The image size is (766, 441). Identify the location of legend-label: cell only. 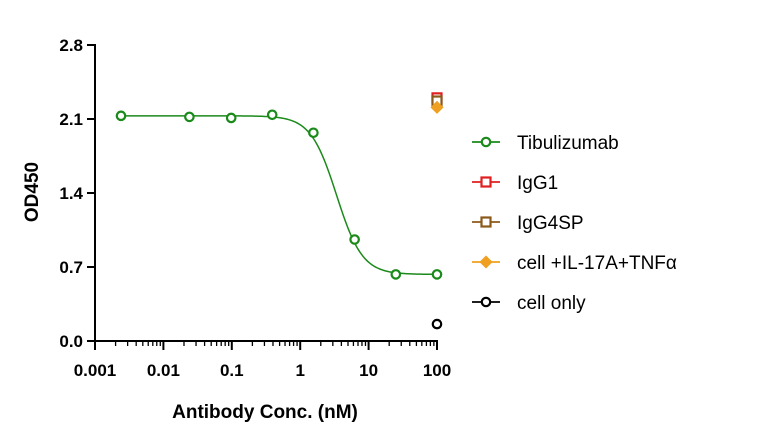
(551, 303).